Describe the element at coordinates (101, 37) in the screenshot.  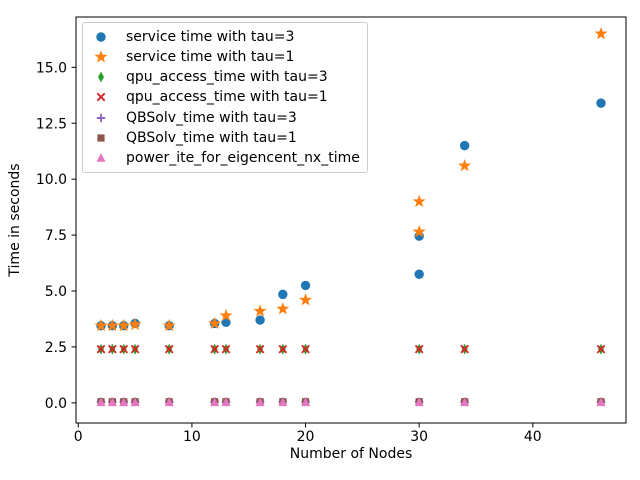
I see `circle-marker-icon` at that location.